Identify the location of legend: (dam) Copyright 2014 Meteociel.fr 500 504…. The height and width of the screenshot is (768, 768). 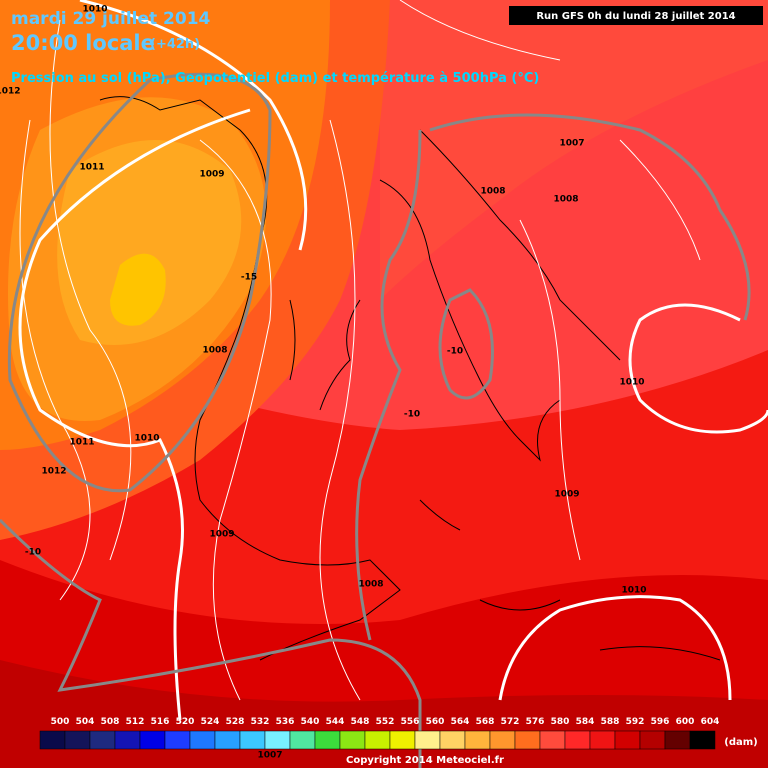
(398, 741).